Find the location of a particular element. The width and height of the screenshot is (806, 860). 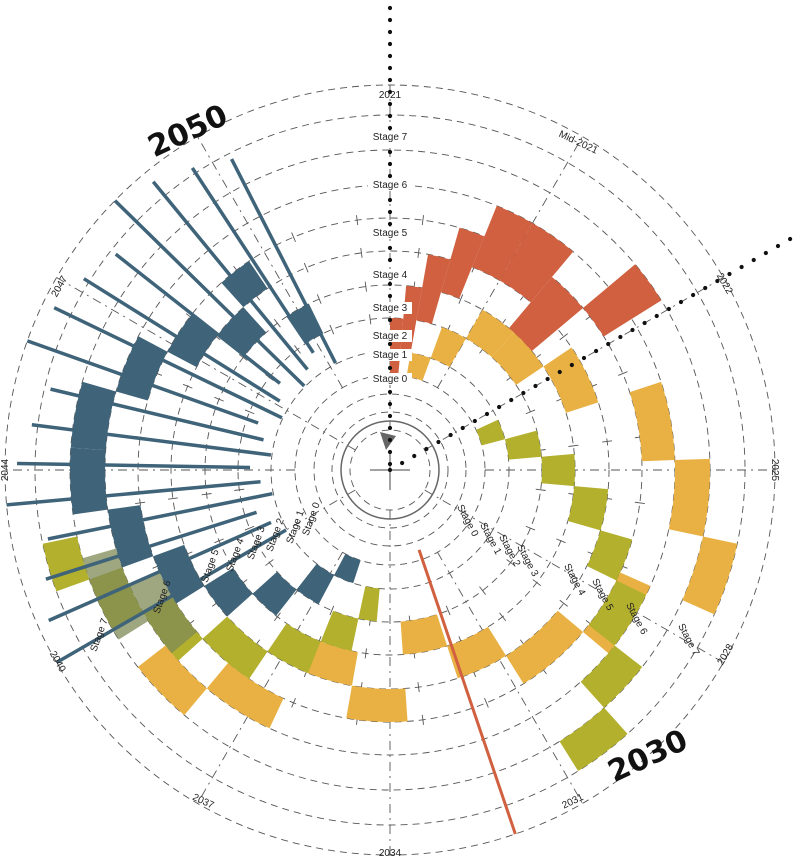

stage-label: Stage 7 is located at coordinates (390, 137).